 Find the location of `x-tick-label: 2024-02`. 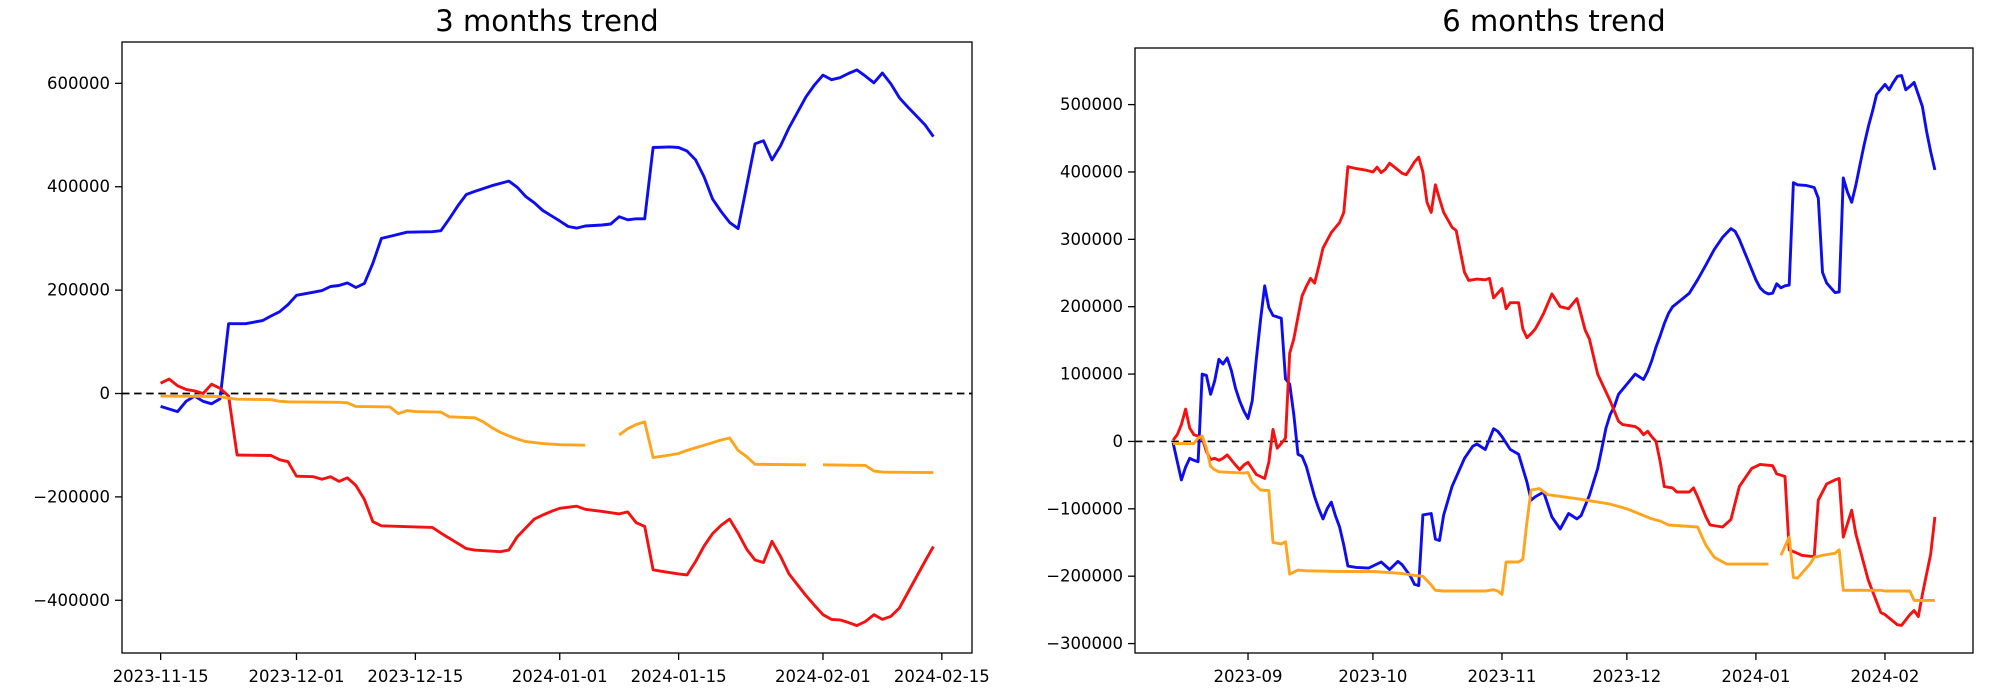

x-tick-label: 2024-02 is located at coordinates (1884, 676).